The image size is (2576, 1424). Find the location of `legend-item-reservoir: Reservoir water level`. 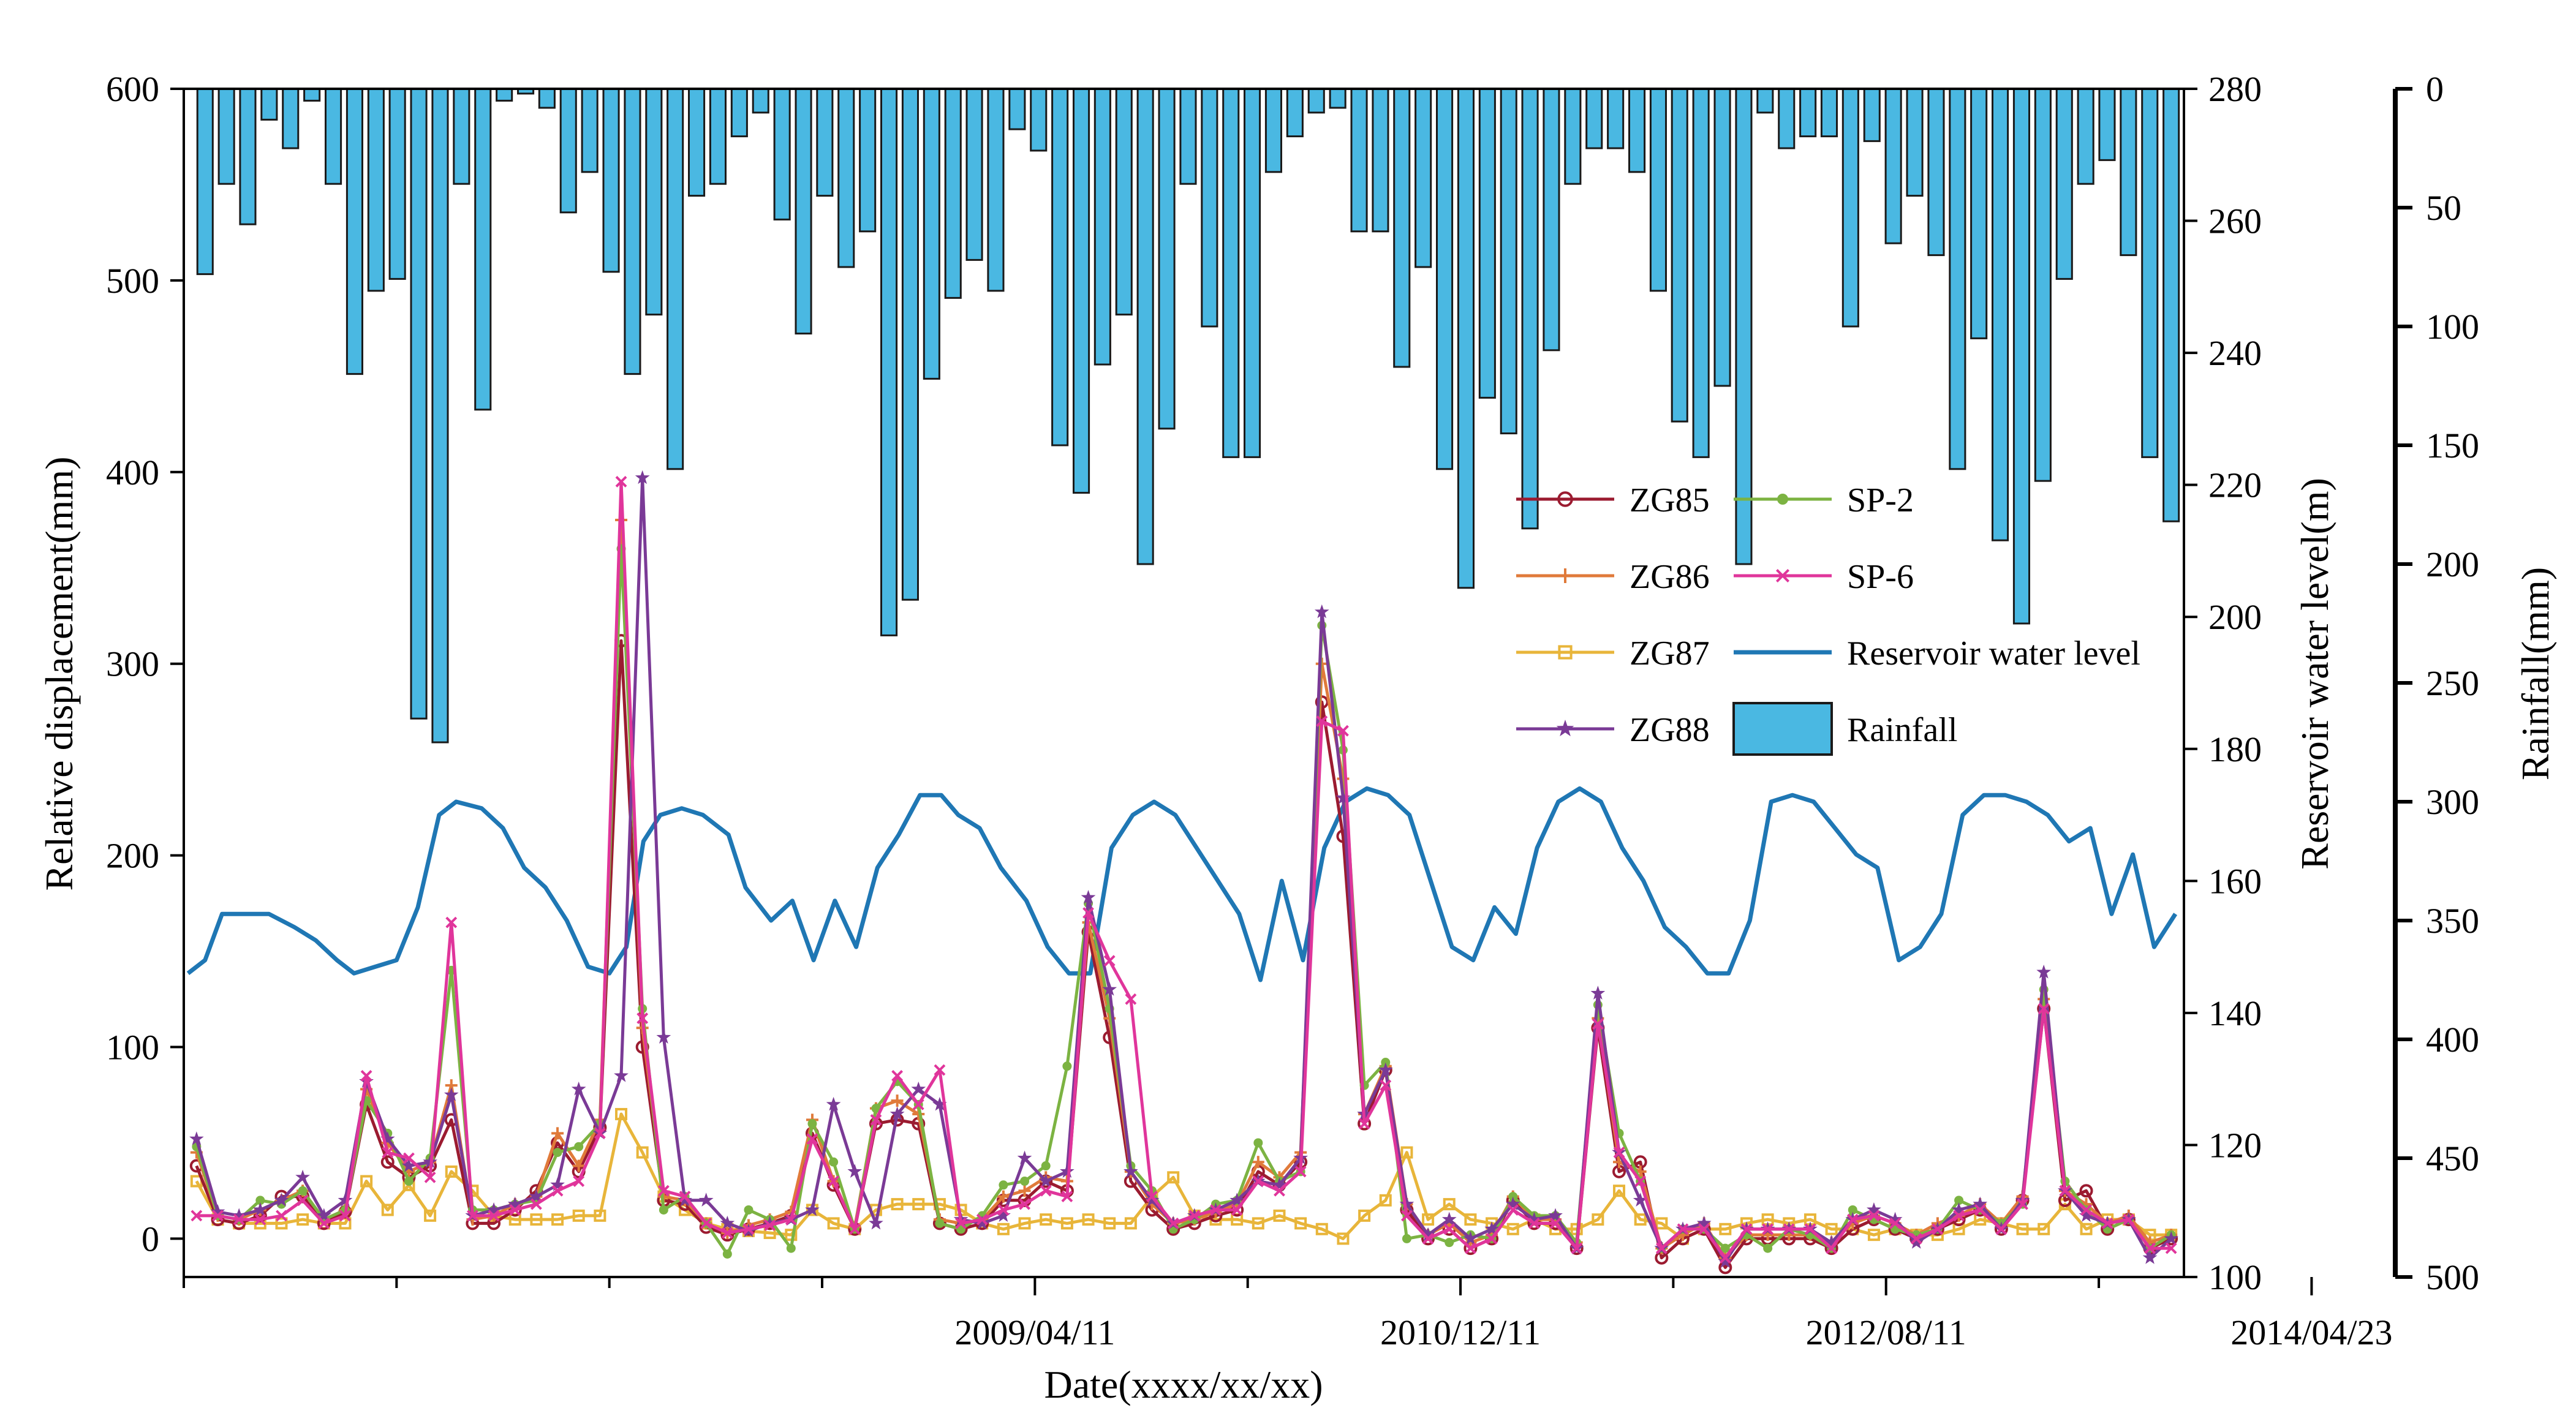

legend-item-reservoir: Reservoir water level is located at coordinates (1937, 653).